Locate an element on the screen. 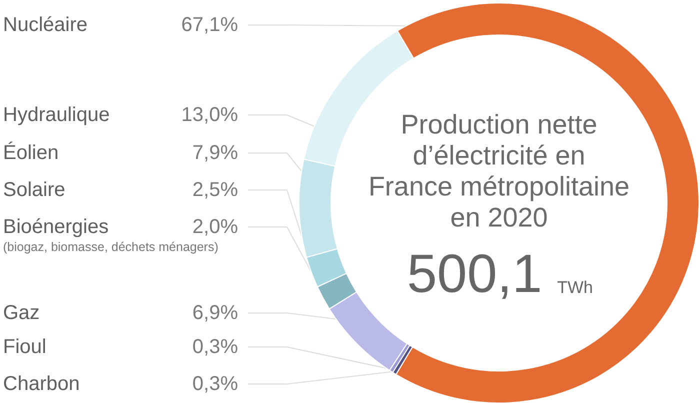  data-label: 7,9% is located at coordinates (215, 153).